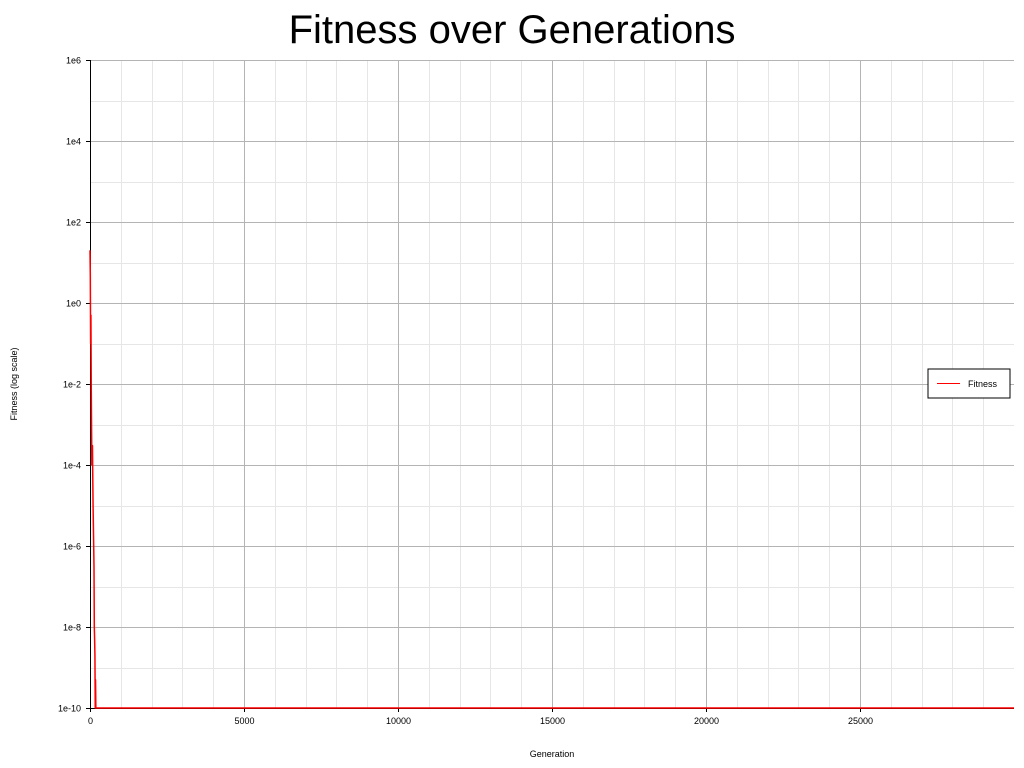  I want to click on y-tick-label: 1e-6, so click(72, 547).